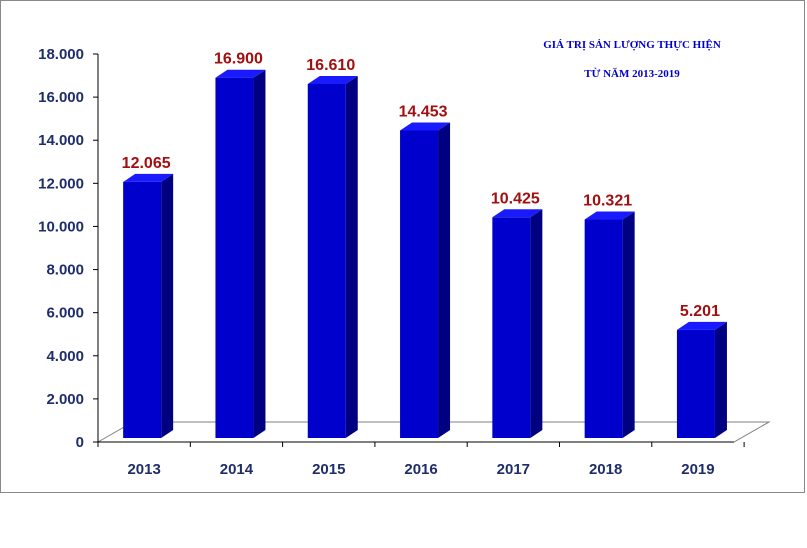 The width and height of the screenshot is (807, 548). I want to click on x-tick-label-2013: 2013, so click(143, 469).